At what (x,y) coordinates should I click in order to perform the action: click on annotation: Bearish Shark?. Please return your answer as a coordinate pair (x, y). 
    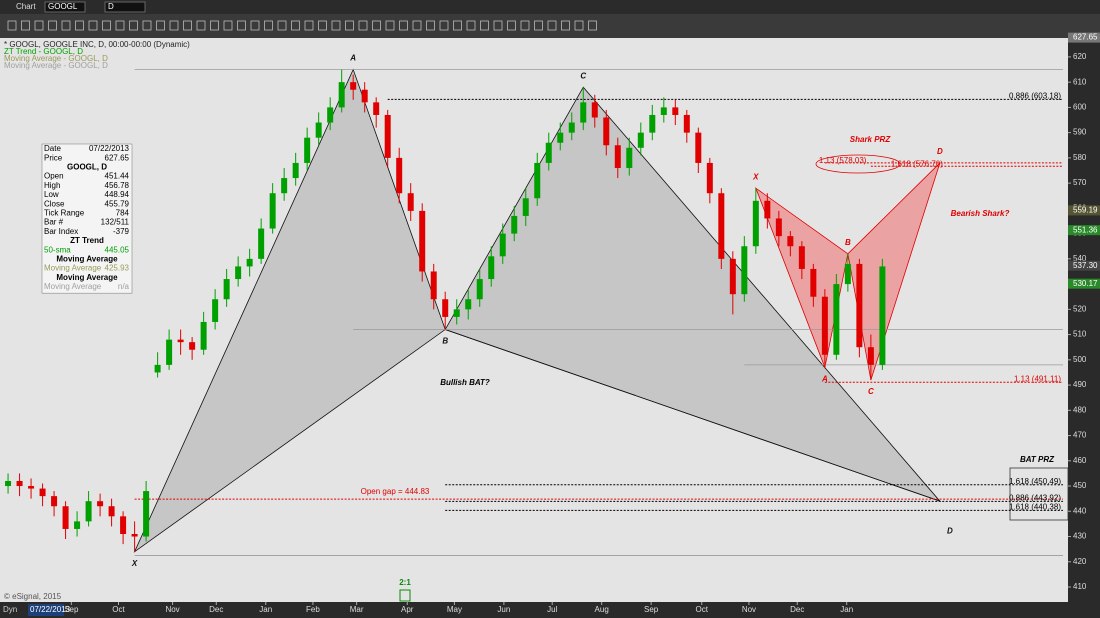
    Looking at the image, I should click on (980, 213).